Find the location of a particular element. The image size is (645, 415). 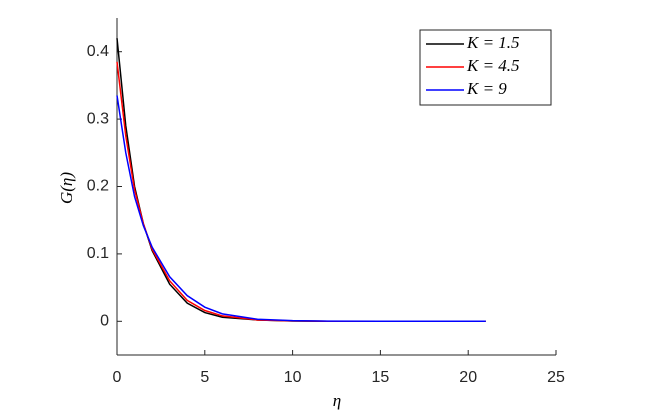

x-tick-label: 25 is located at coordinates (556, 377).